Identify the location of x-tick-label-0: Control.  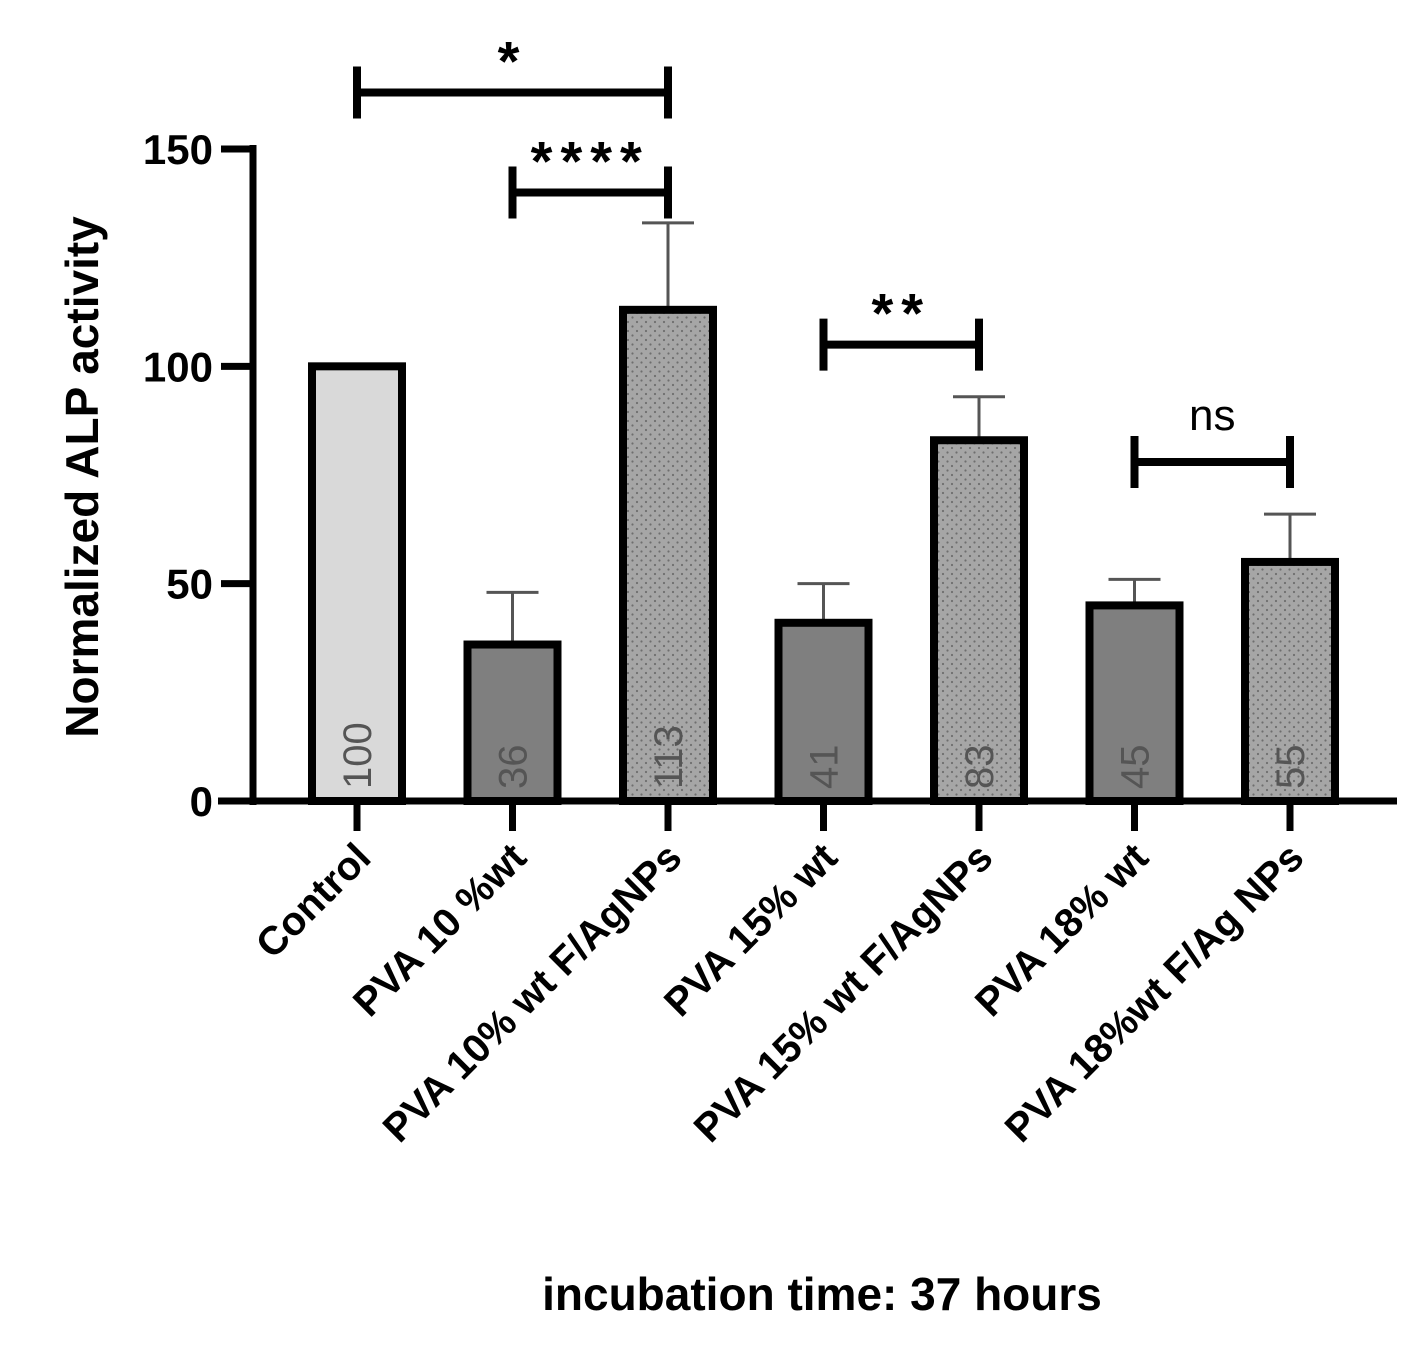
(314, 901).